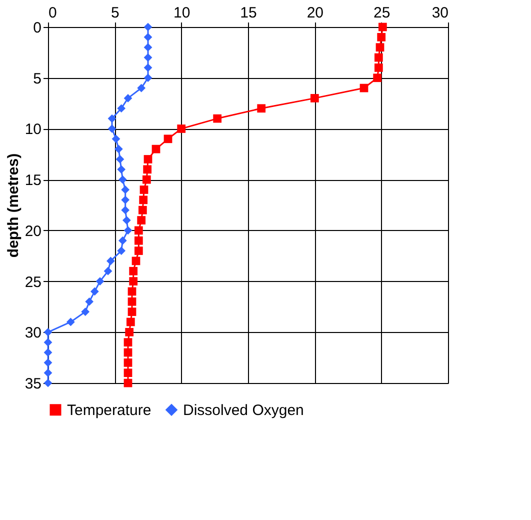 The width and height of the screenshot is (531, 520). Describe the element at coordinates (381, 13) in the screenshot. I see `x-tick-label: 25` at that location.